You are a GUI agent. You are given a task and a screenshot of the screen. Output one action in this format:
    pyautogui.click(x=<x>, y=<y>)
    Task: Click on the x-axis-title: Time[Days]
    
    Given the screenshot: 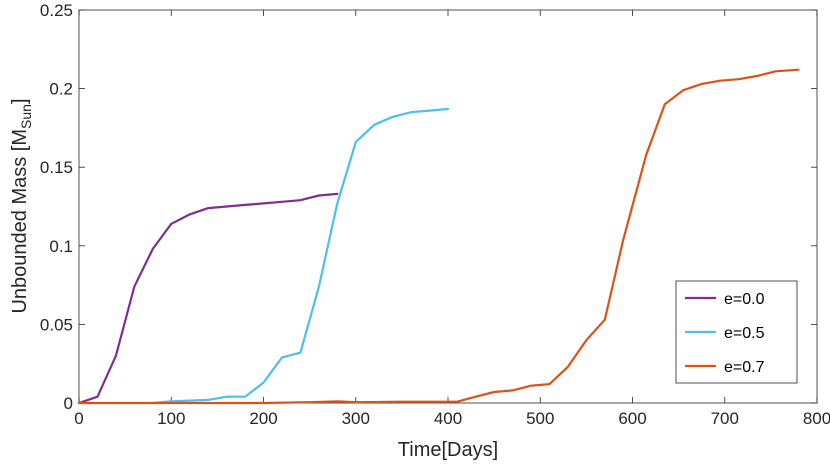 What is the action you would take?
    pyautogui.click(x=448, y=450)
    